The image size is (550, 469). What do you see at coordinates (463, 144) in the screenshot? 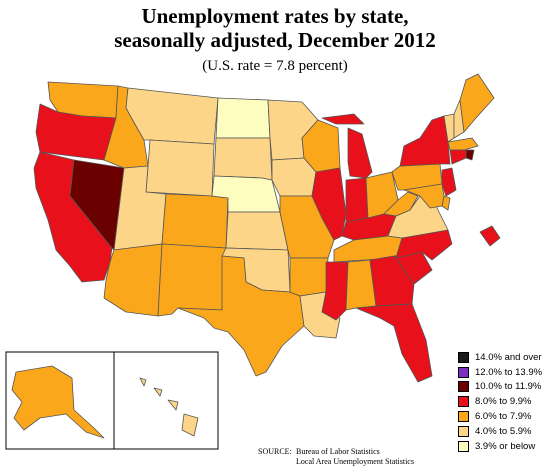
I see `state-ma` at bounding box center [463, 144].